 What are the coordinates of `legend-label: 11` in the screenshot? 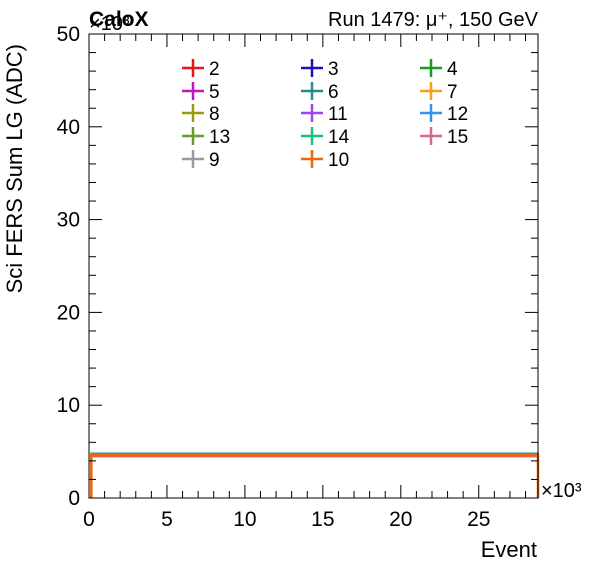 It's located at (338, 114).